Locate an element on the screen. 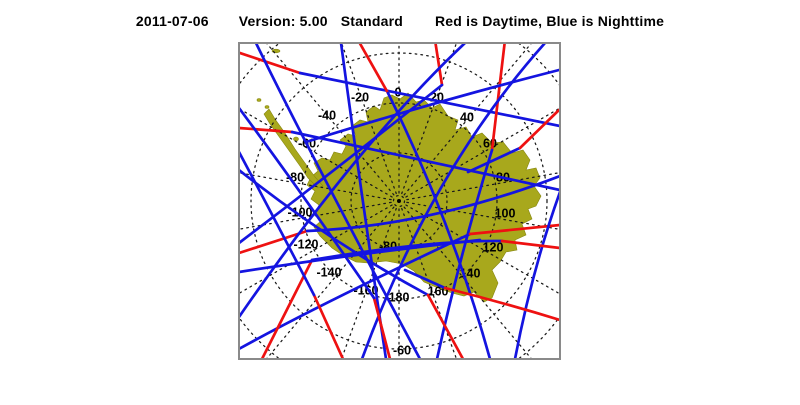 The width and height of the screenshot is (800, 405). south-pole-marker is located at coordinates (399, 201).